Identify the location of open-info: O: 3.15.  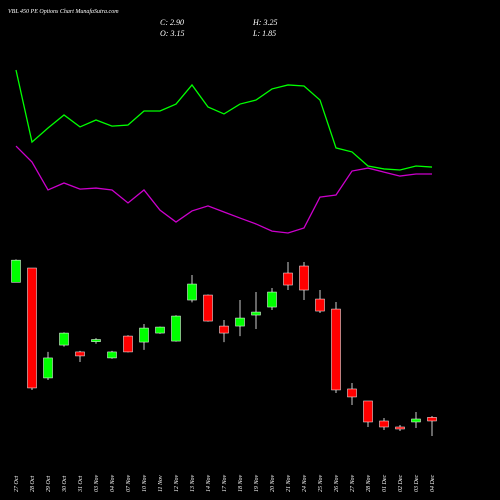
(172, 33).